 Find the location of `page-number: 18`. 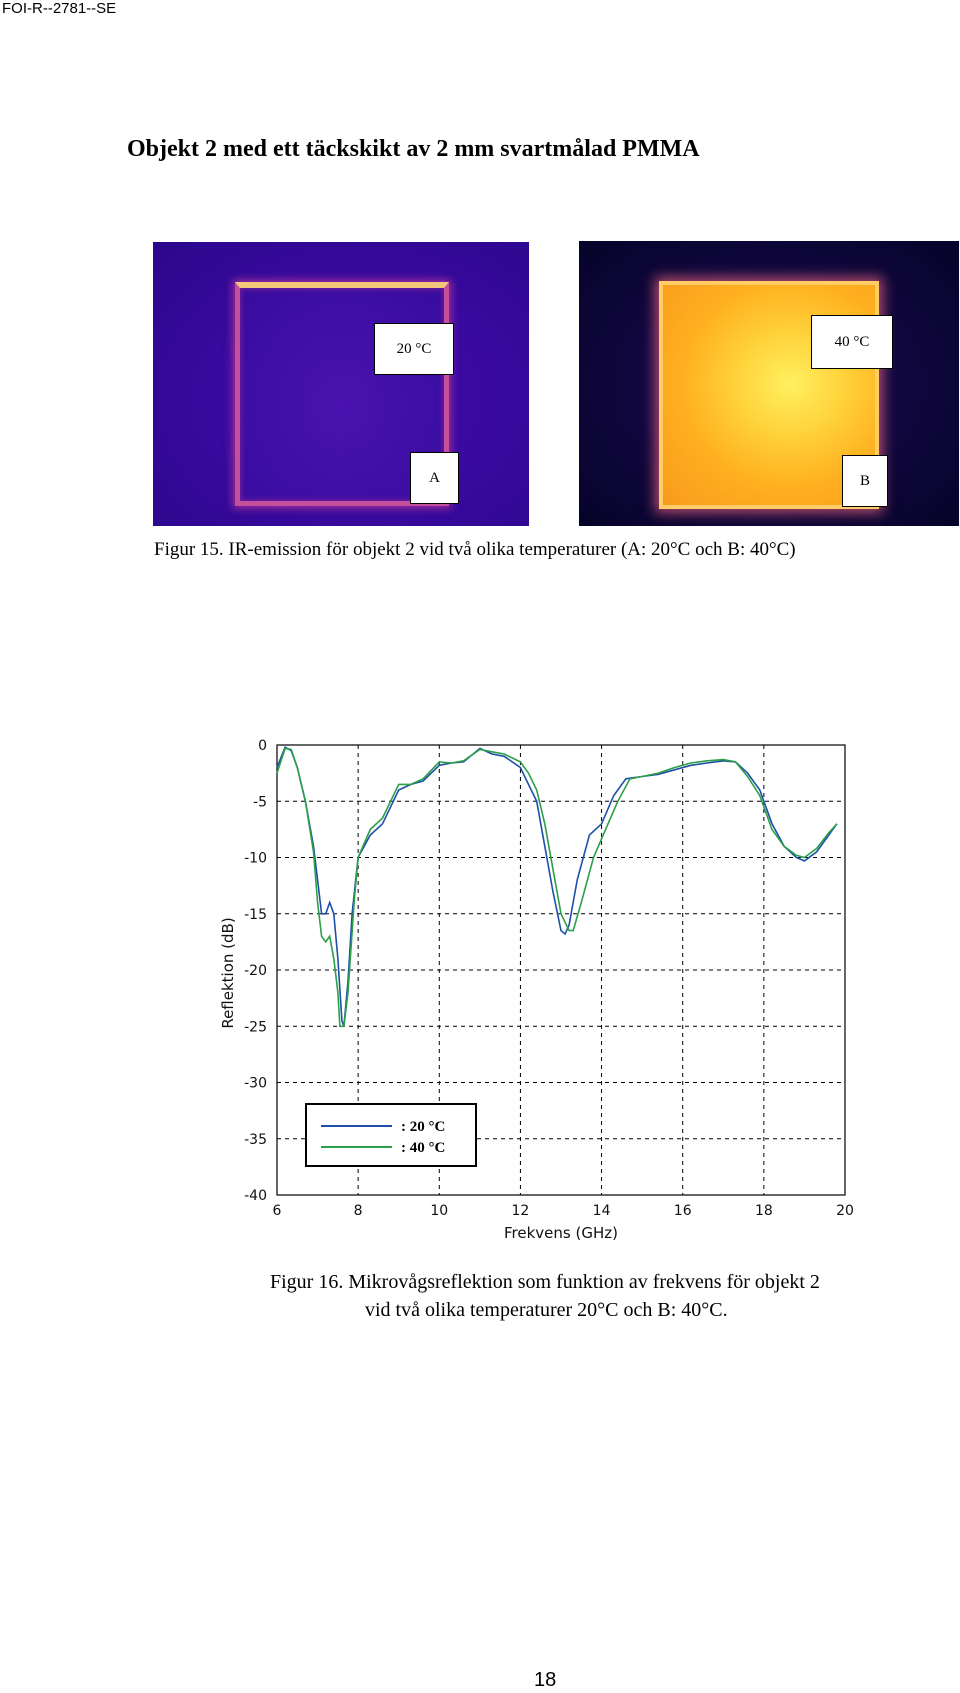

page-number: 18 is located at coordinates (545, 1680).